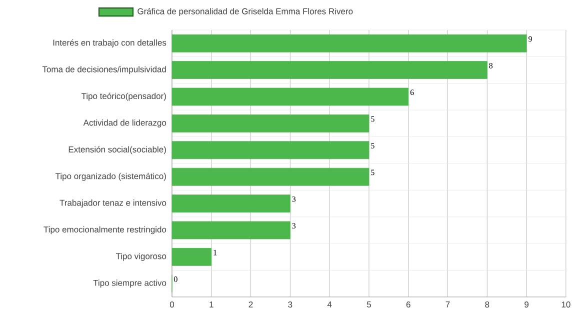 Image resolution: width=574 pixels, height=323 pixels. I want to click on x-tick-label: 0, so click(172, 305).